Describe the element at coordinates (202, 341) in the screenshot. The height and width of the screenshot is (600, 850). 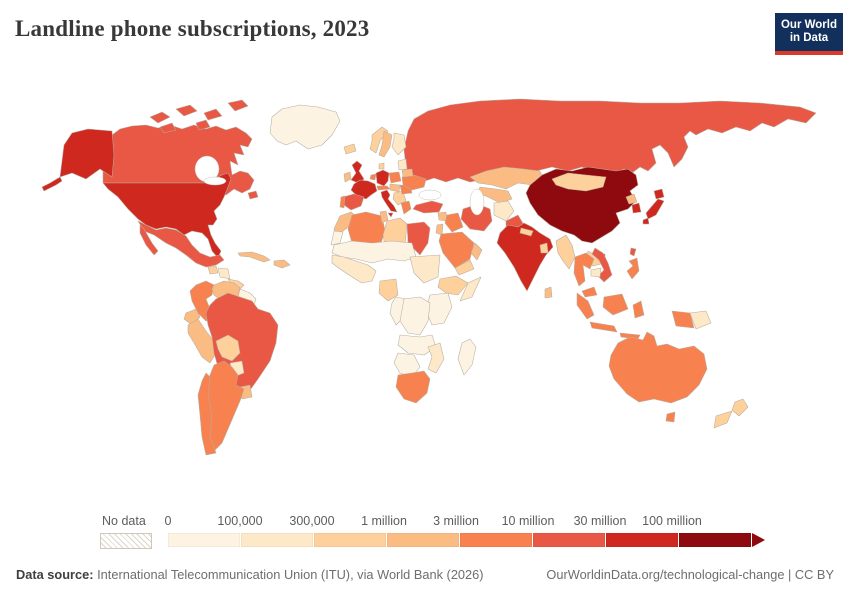
I see `country-peru` at that location.